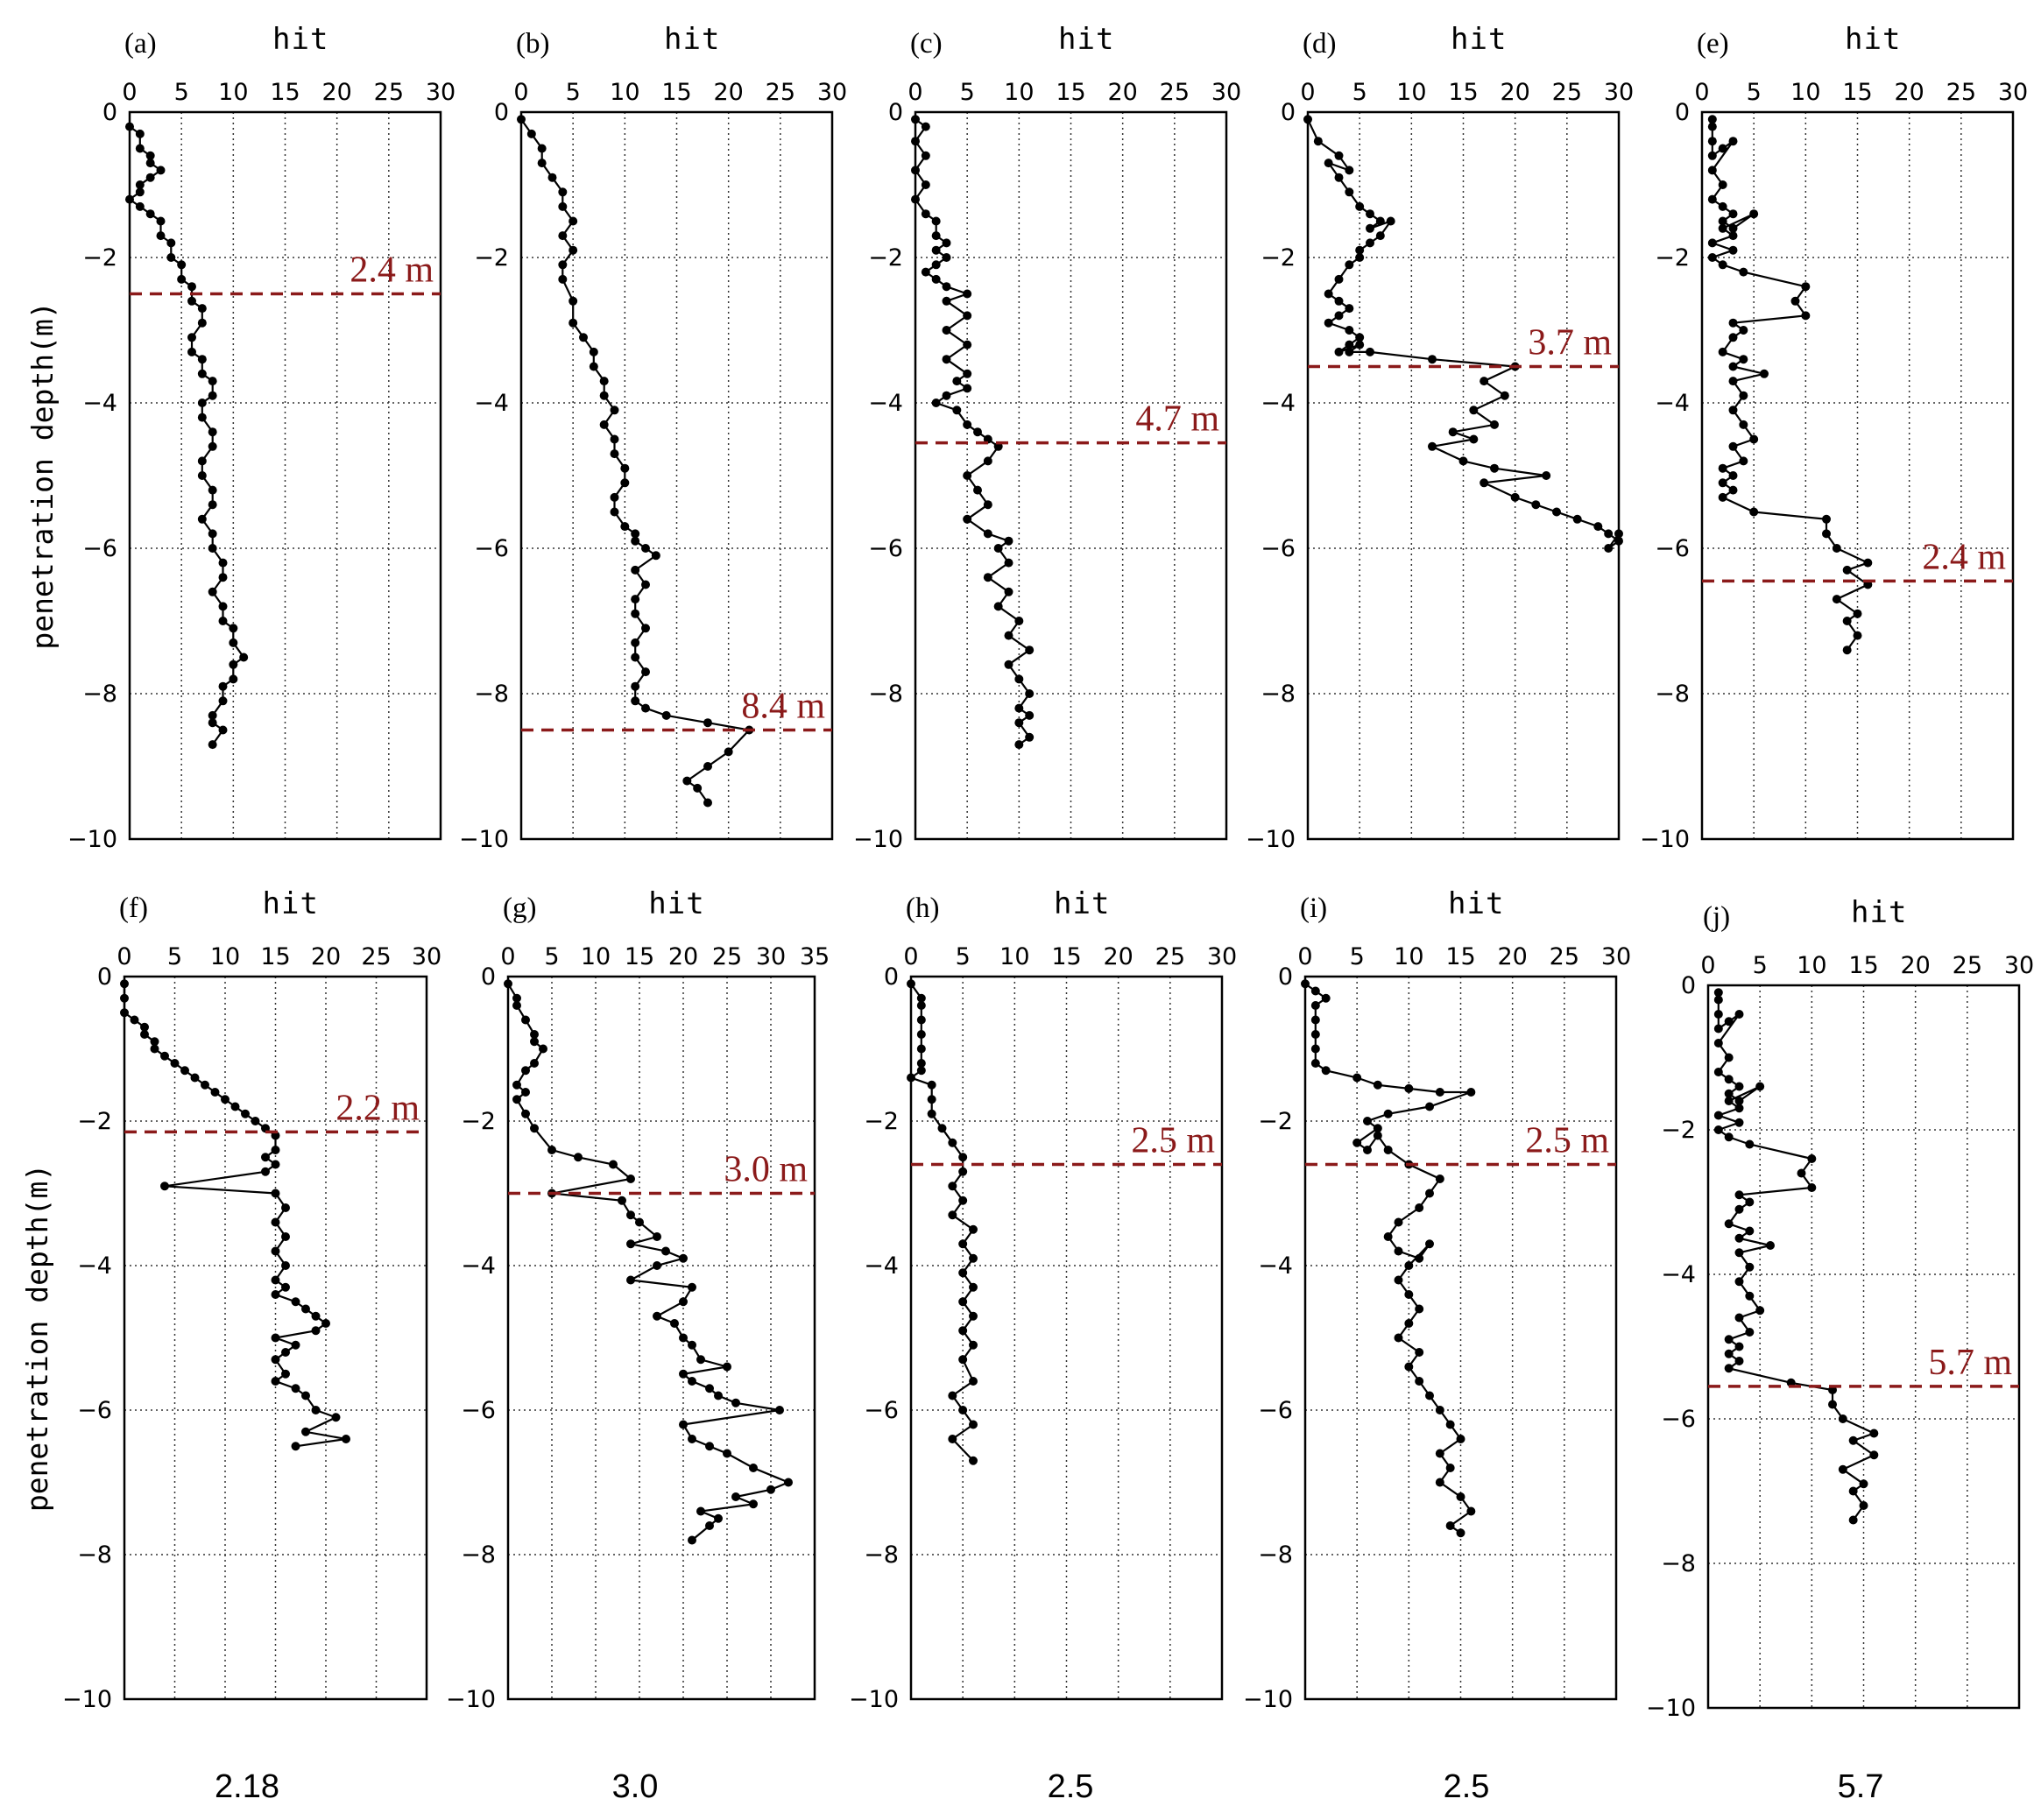  I want to click on y-tick-label: 0, so click(891, 977).